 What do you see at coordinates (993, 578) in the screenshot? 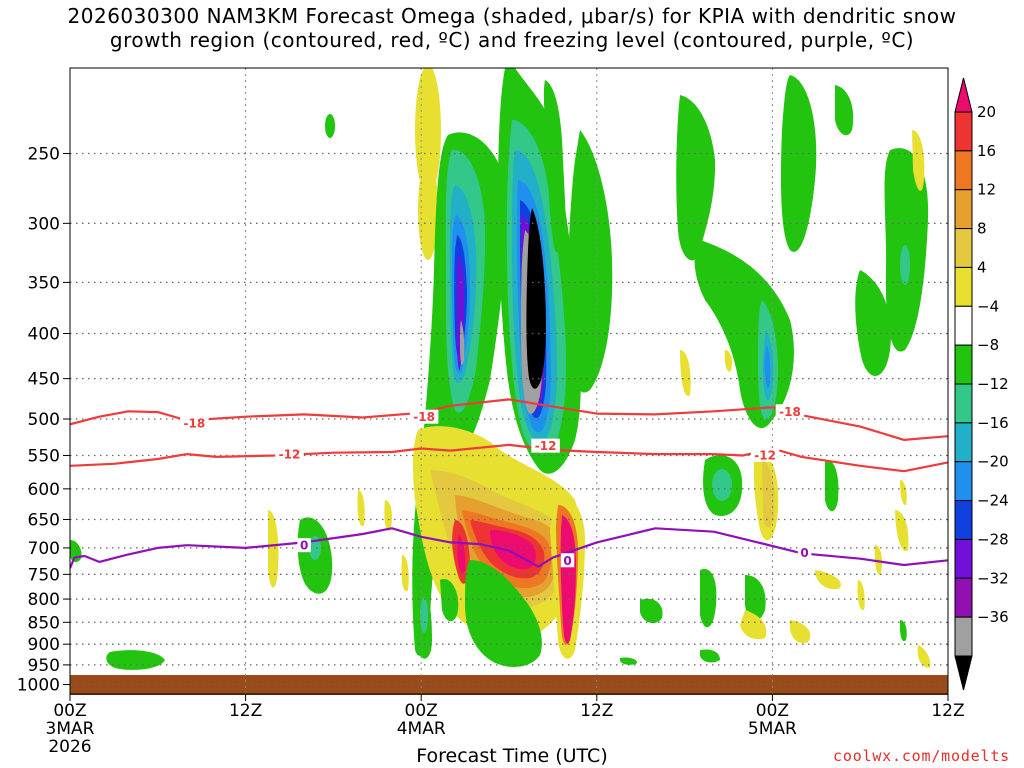
I see `colorbar-label: −32` at bounding box center [993, 578].